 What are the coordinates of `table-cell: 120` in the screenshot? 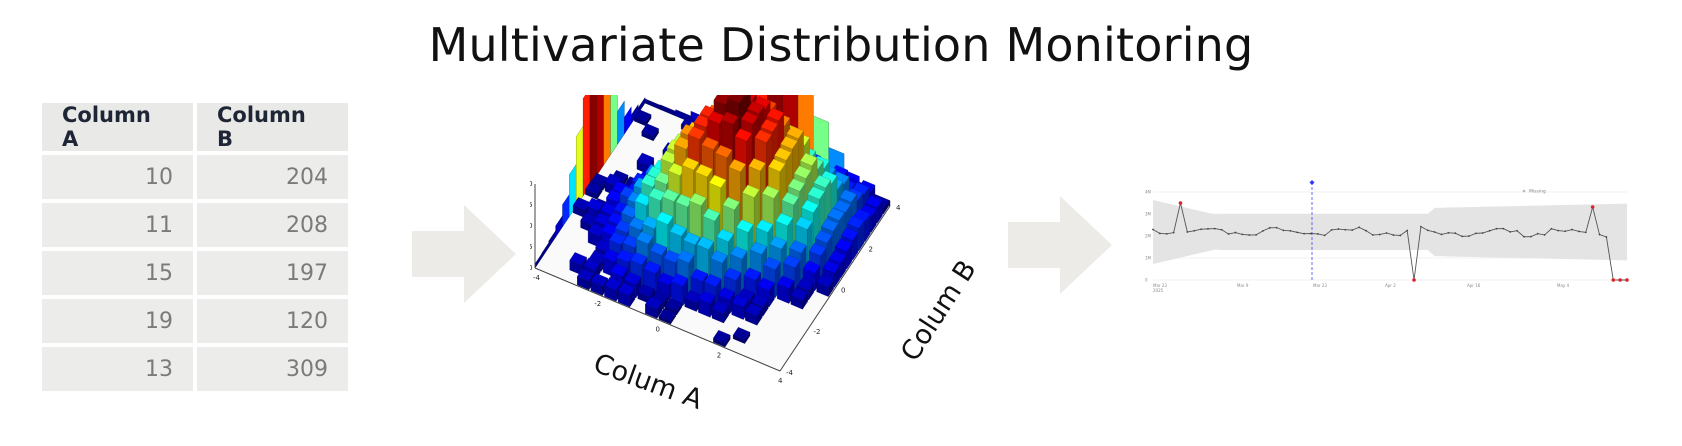 It's located at (274, 323).